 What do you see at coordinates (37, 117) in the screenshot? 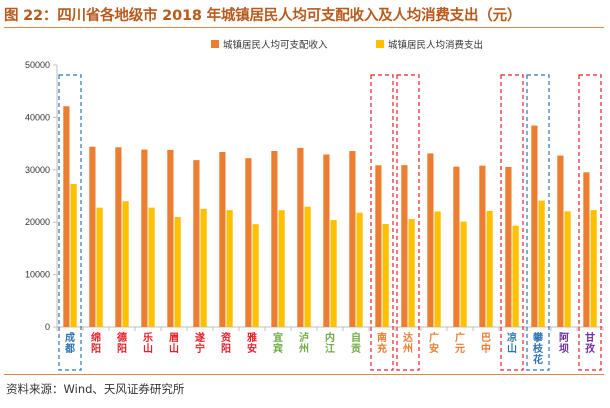
I see `y-tick-label: 40000` at bounding box center [37, 117].